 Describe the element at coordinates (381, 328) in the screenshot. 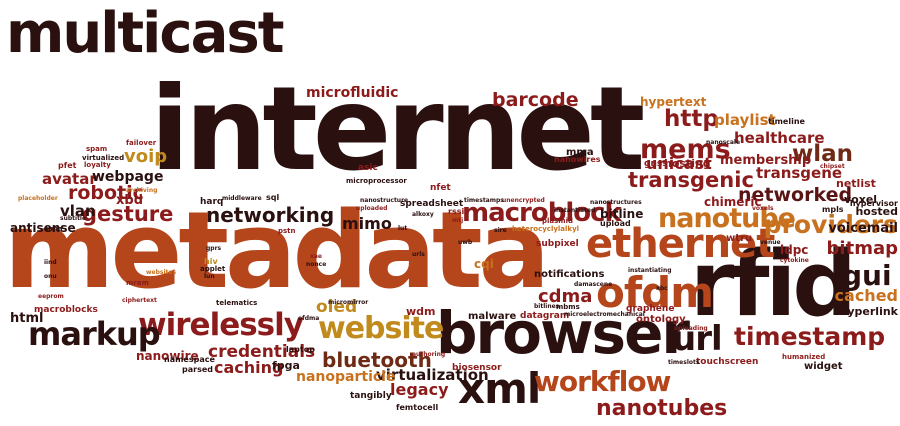

I see `word-website: website` at that location.